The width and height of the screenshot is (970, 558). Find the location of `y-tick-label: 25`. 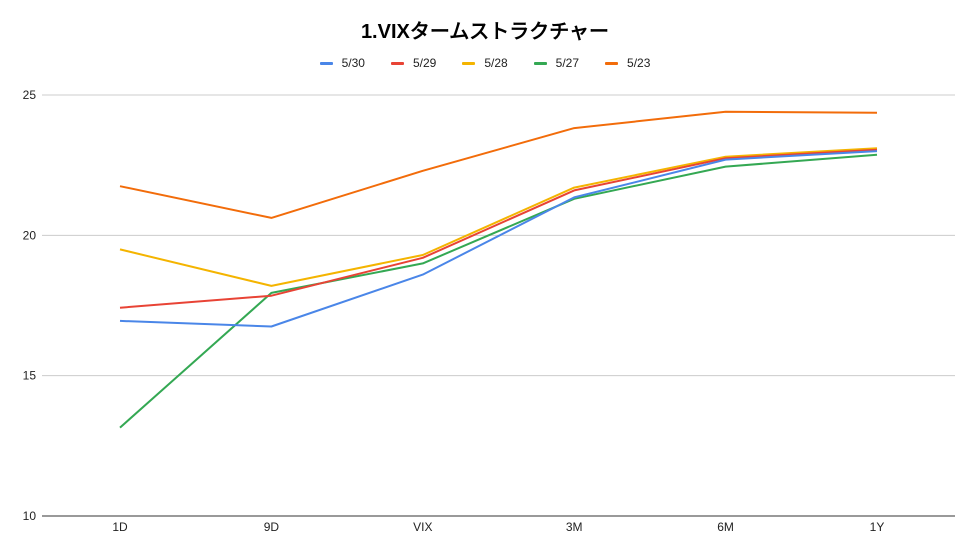

y-tick-label: 25 is located at coordinates (30, 95).